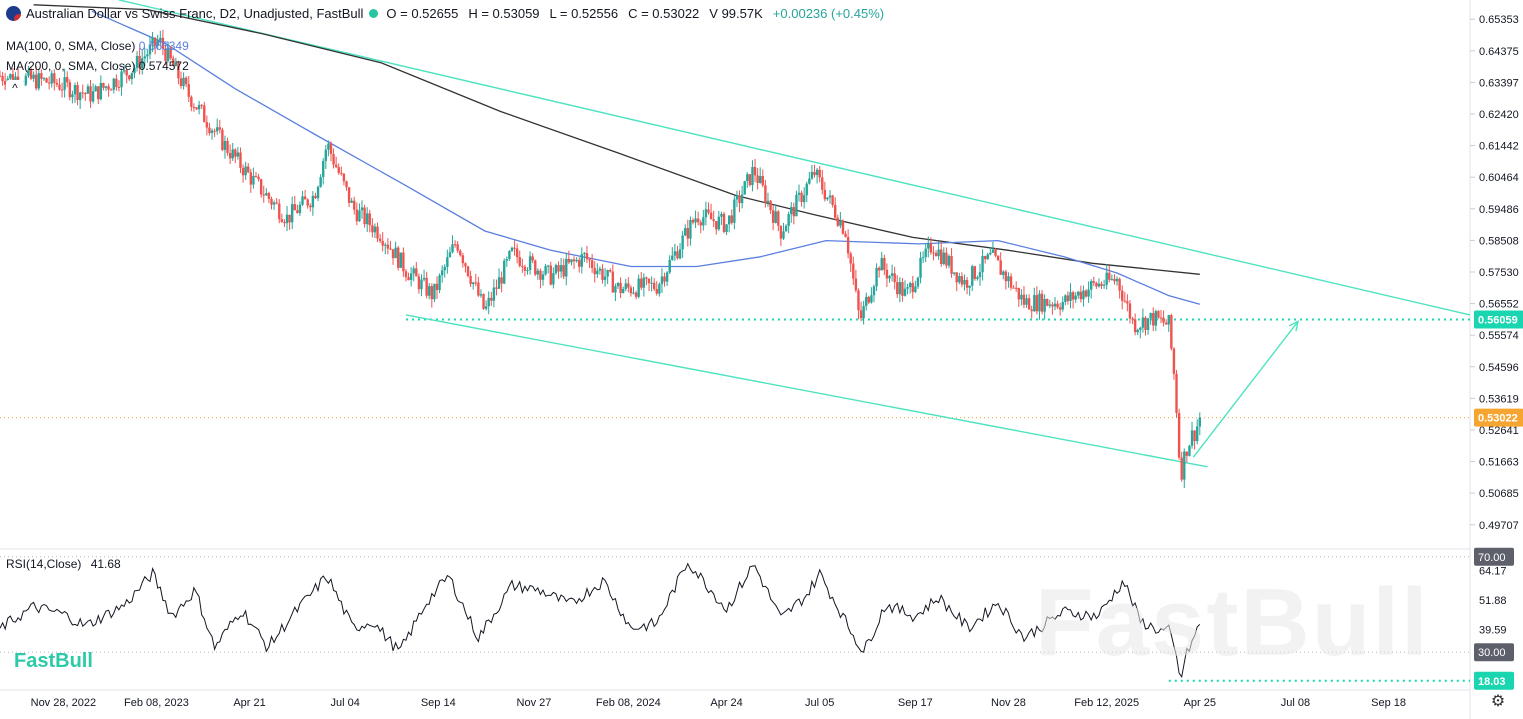 The height and width of the screenshot is (719, 1523). I want to click on ma200-value: 0.574572, so click(163, 66).